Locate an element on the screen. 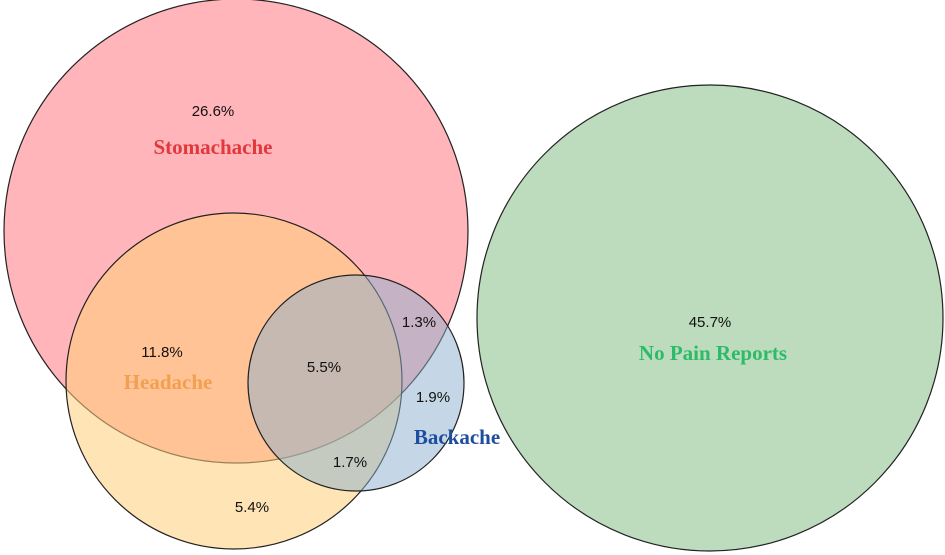 Image resolution: width=945 pixels, height=555 pixels. region-percentage: 1.3% is located at coordinates (419, 322).